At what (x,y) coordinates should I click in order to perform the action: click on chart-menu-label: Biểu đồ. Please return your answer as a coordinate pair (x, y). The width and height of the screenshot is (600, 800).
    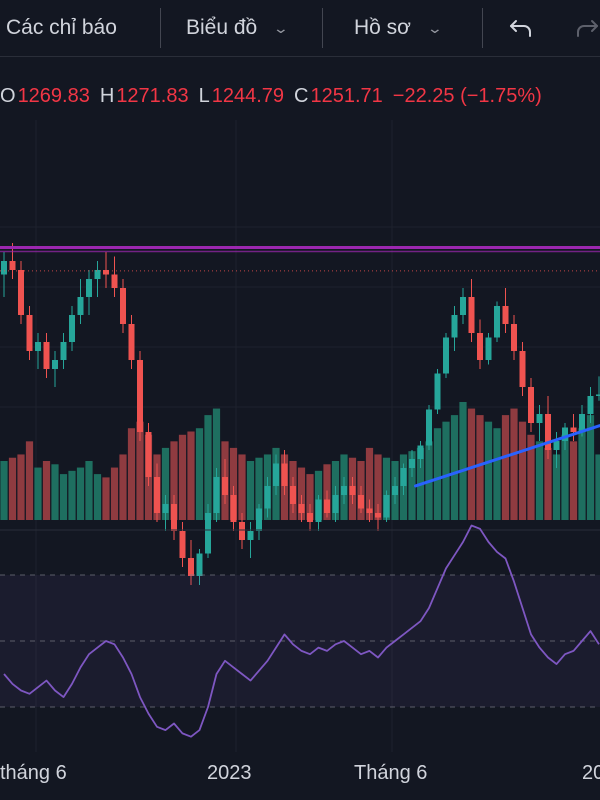
    Looking at the image, I should click on (222, 27).